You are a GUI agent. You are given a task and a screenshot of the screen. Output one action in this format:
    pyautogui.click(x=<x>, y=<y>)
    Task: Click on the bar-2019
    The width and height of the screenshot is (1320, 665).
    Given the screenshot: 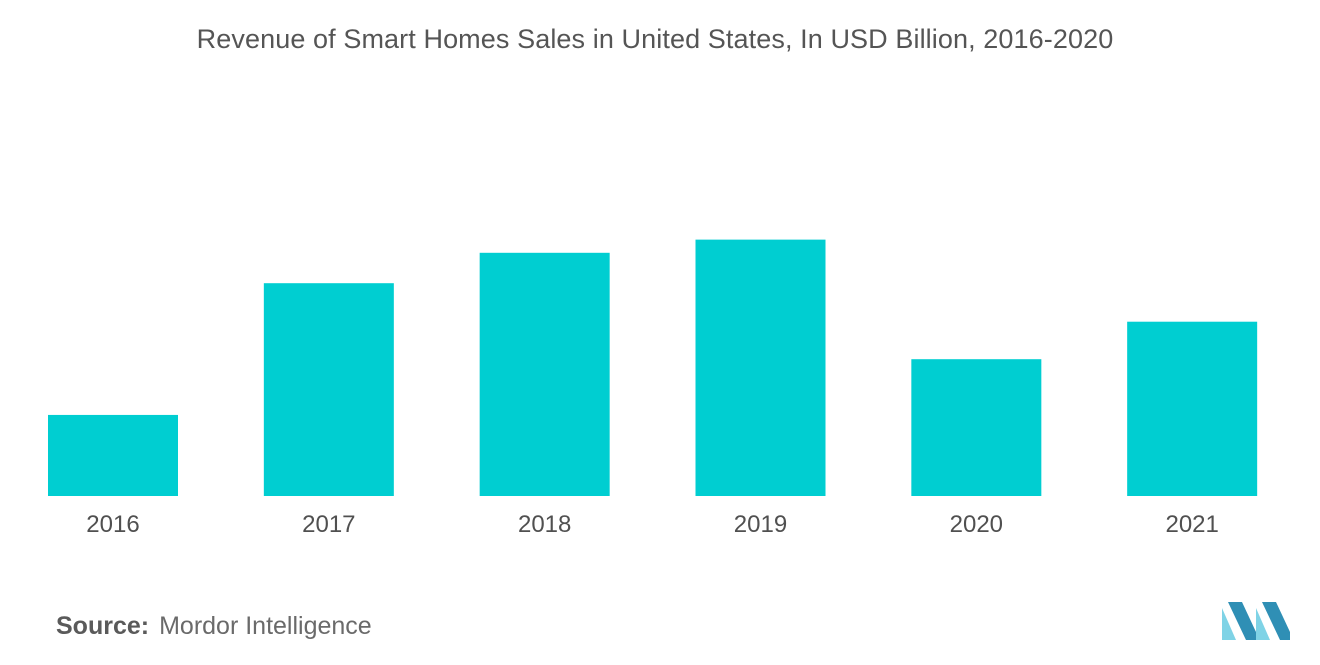 What is the action you would take?
    pyautogui.click(x=760, y=368)
    